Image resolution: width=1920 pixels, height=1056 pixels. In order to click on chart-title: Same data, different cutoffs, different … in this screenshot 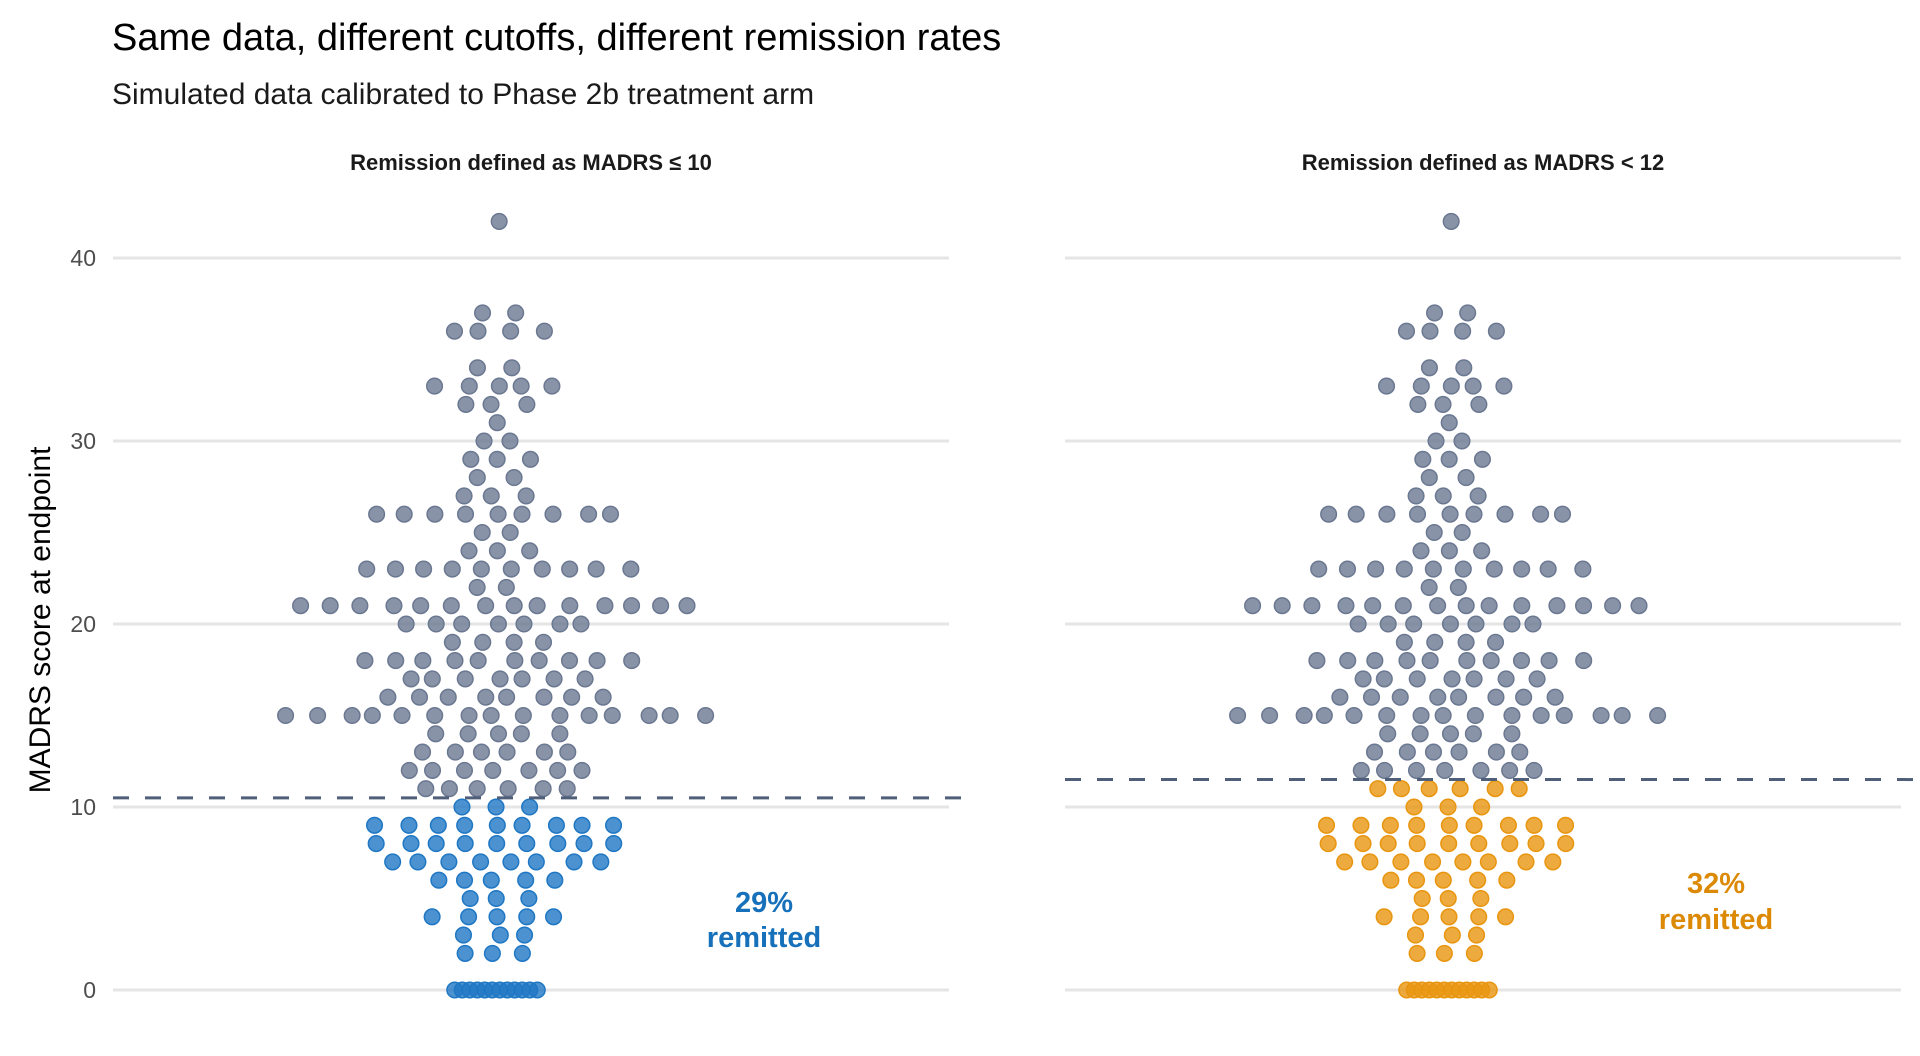, I will do `click(556, 38)`.